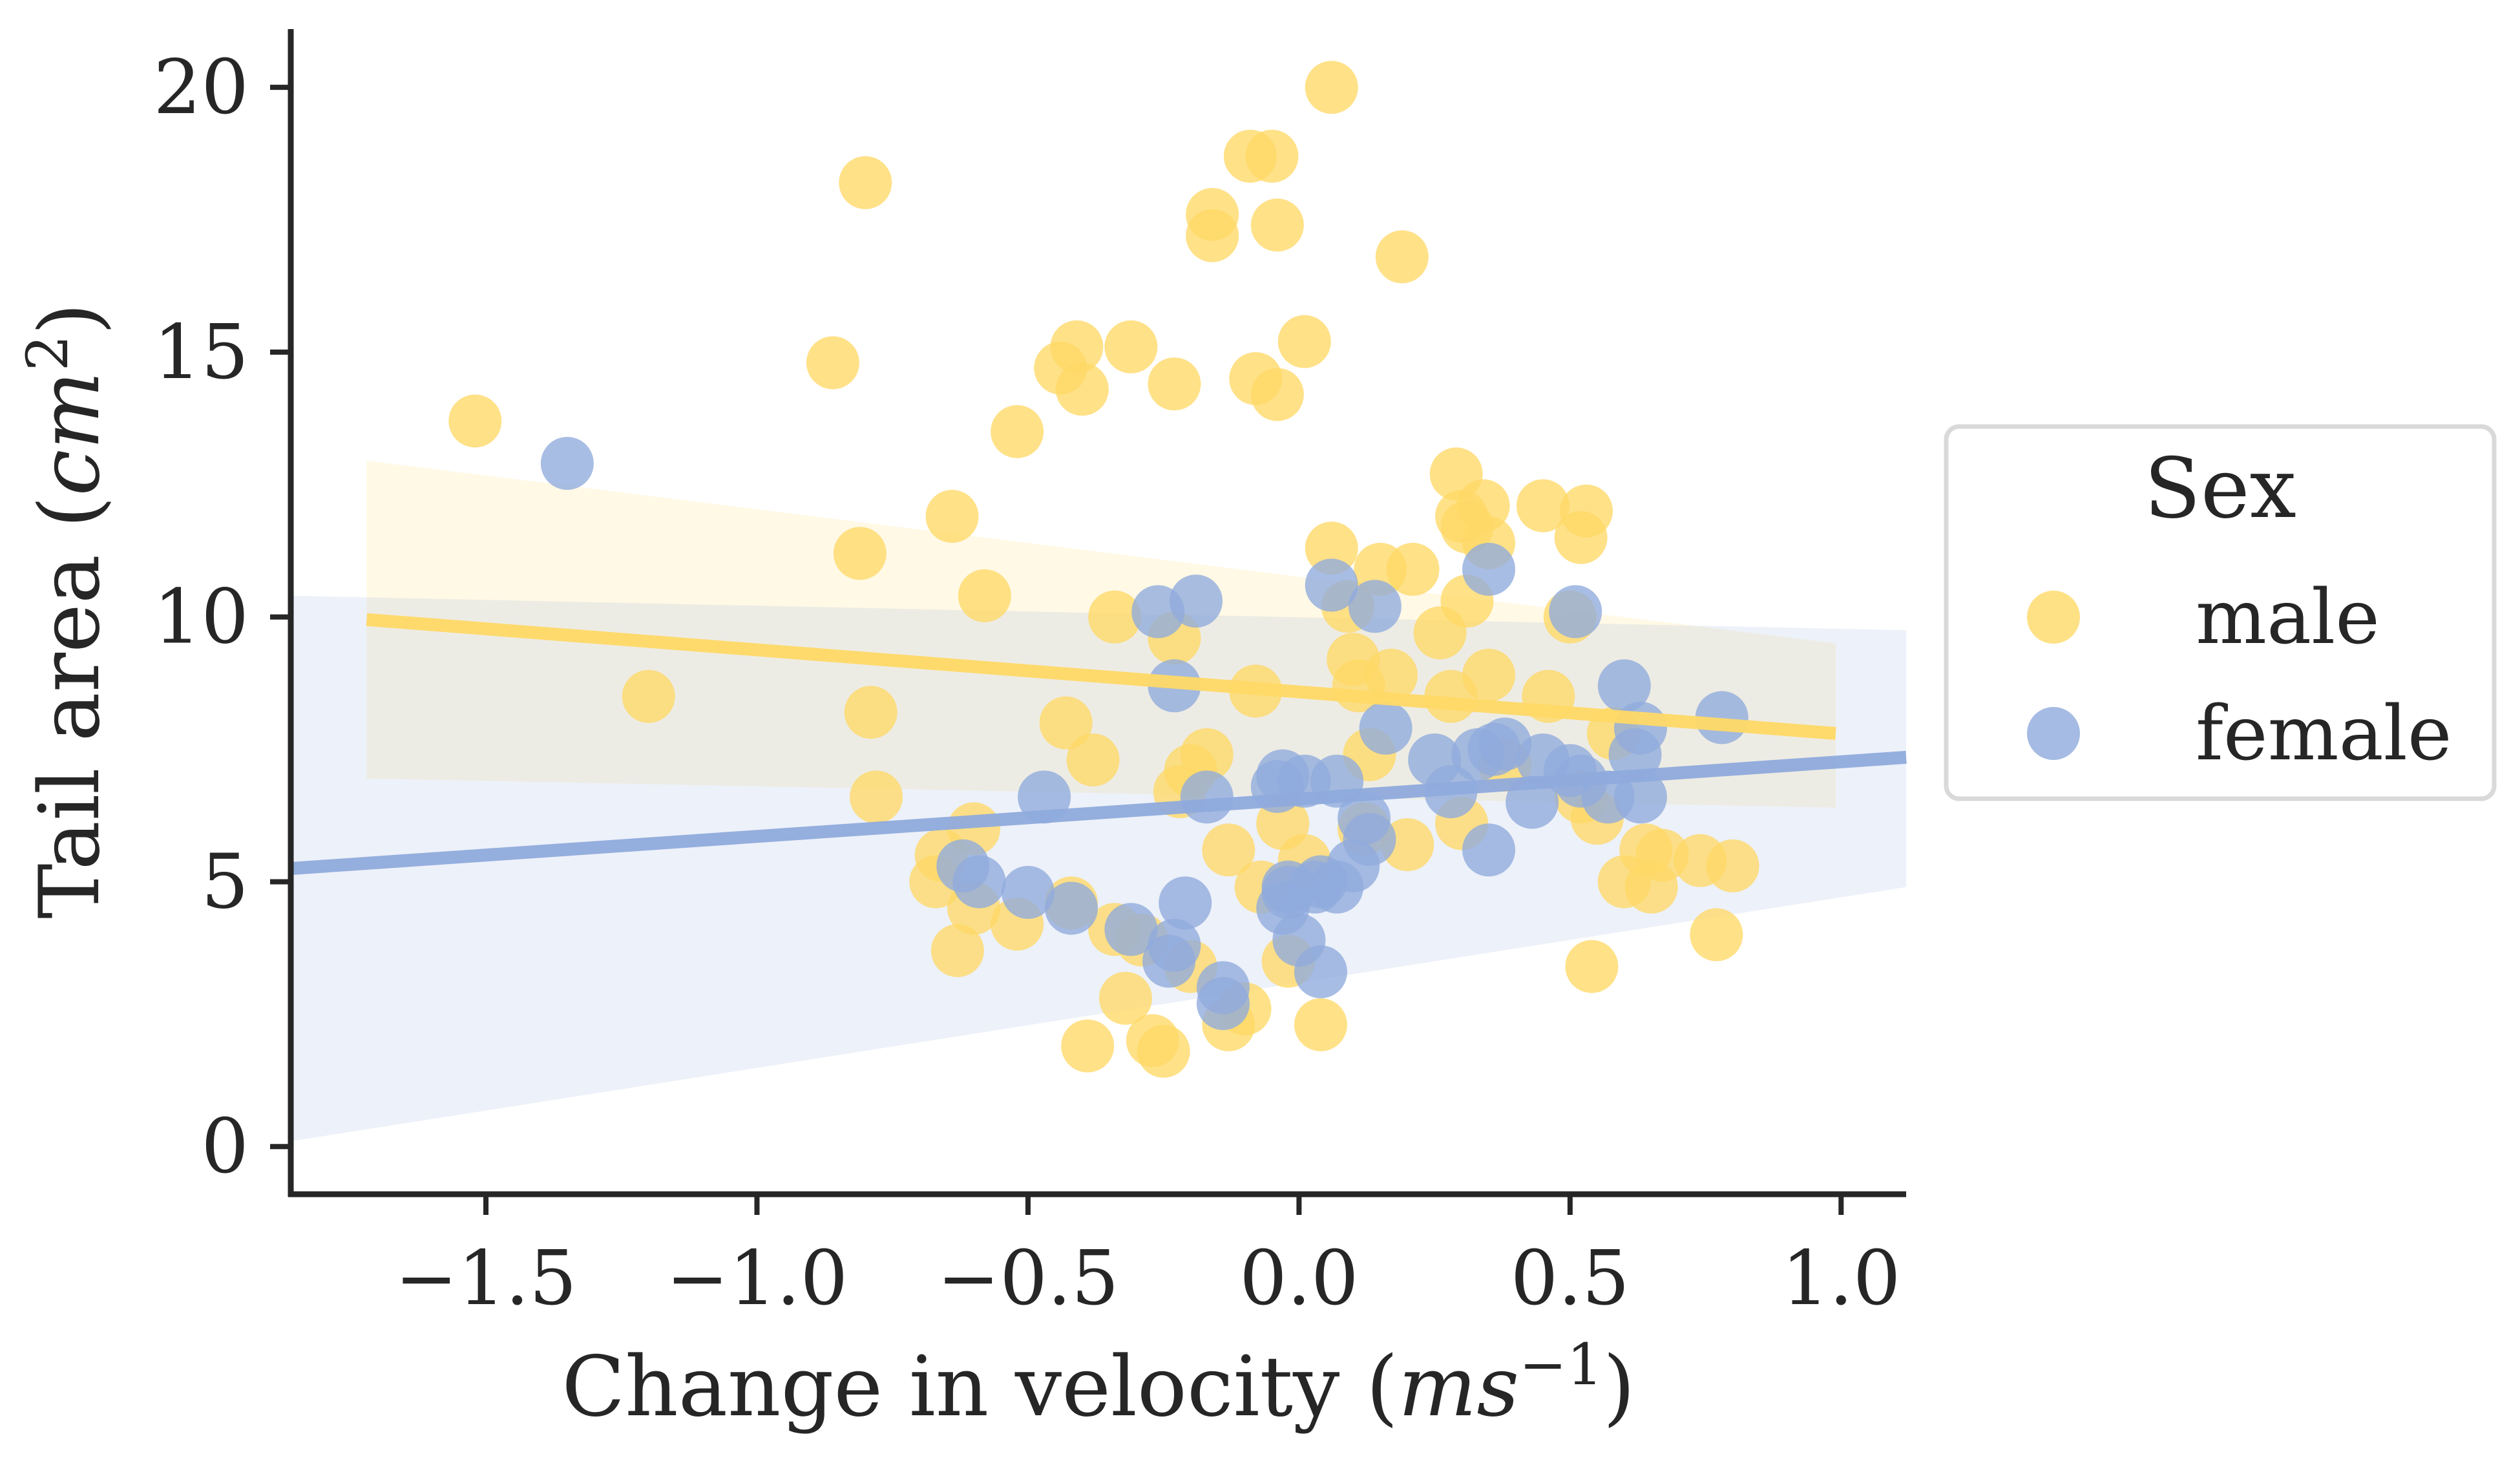  What do you see at coordinates (2324, 733) in the screenshot?
I see `legend-label-female: female` at bounding box center [2324, 733].